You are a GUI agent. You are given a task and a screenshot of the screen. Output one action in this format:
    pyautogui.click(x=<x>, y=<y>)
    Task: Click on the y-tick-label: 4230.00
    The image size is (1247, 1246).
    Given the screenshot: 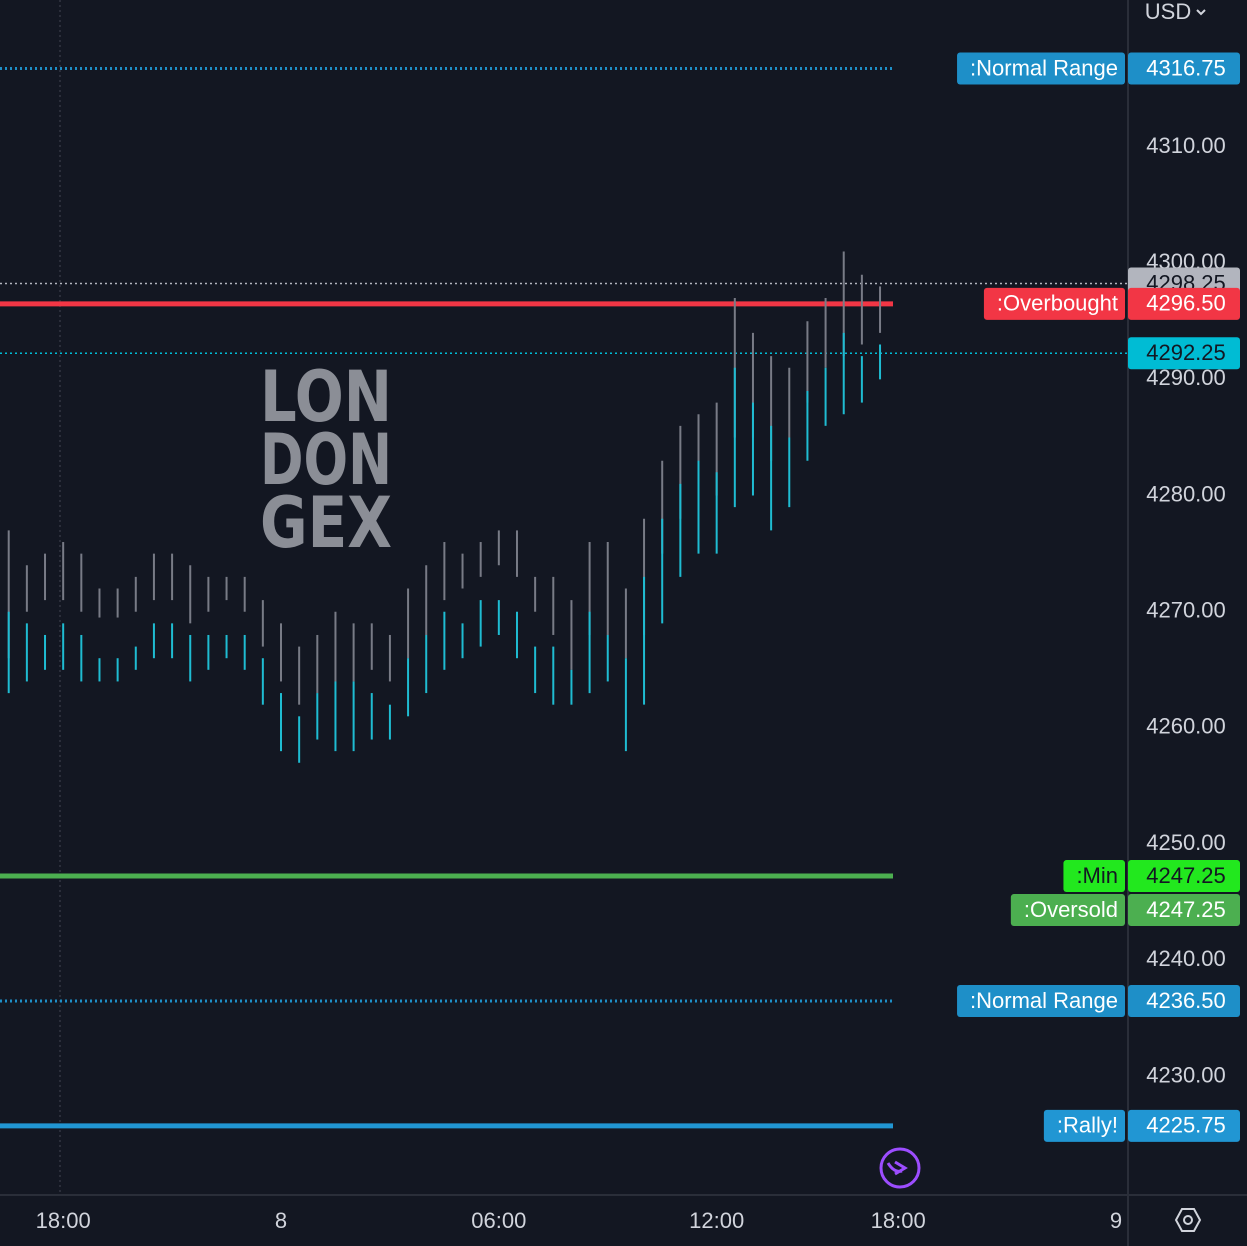 What is the action you would take?
    pyautogui.click(x=1186, y=1074)
    